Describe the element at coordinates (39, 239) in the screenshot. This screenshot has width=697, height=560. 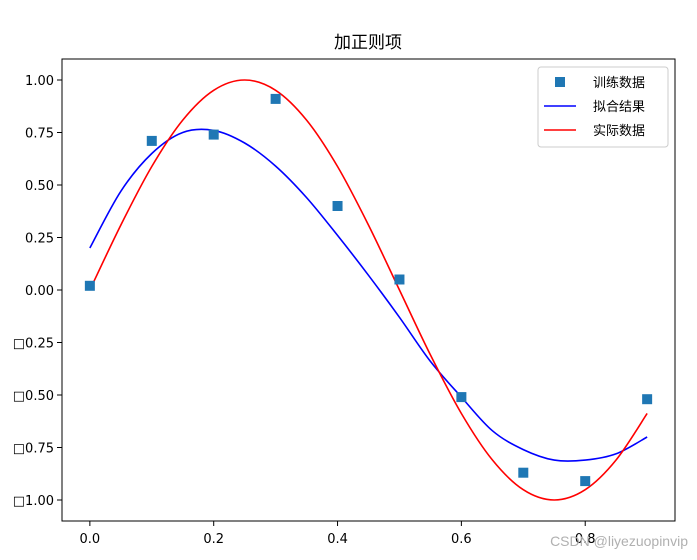
I see `y-tick-label: 0.25` at that location.